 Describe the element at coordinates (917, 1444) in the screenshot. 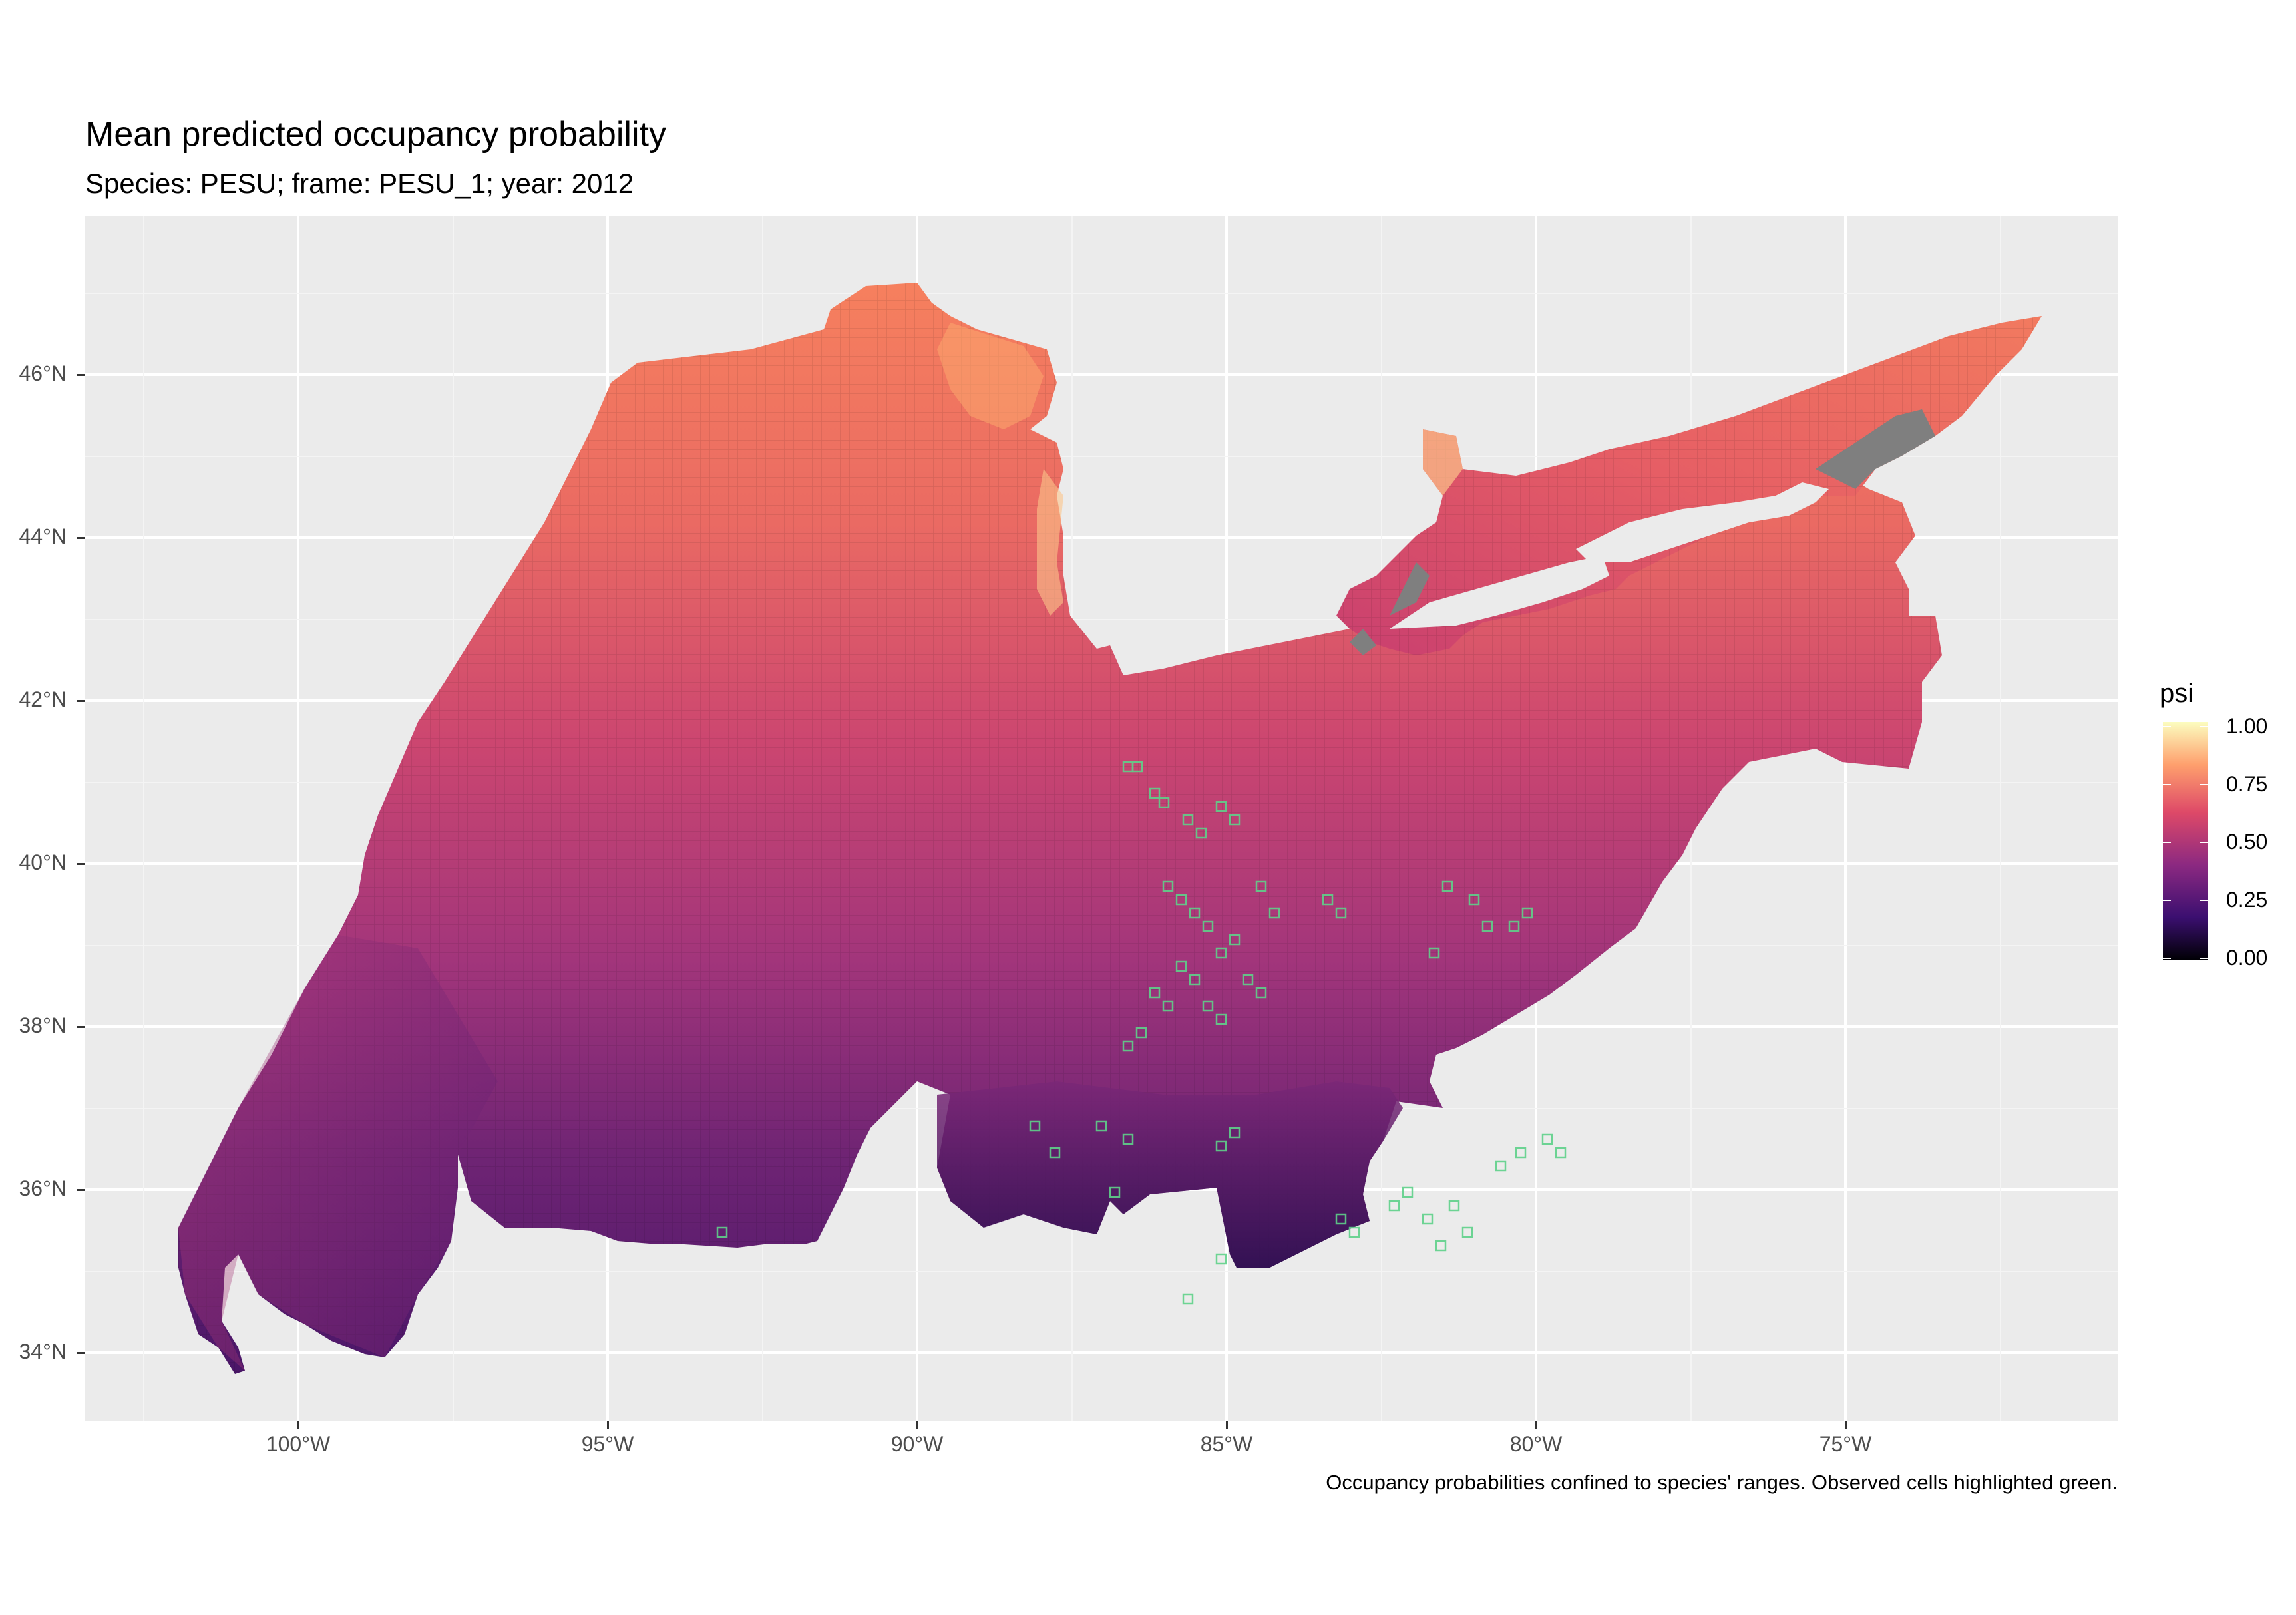

I see `x-tick-label: 90°W` at that location.